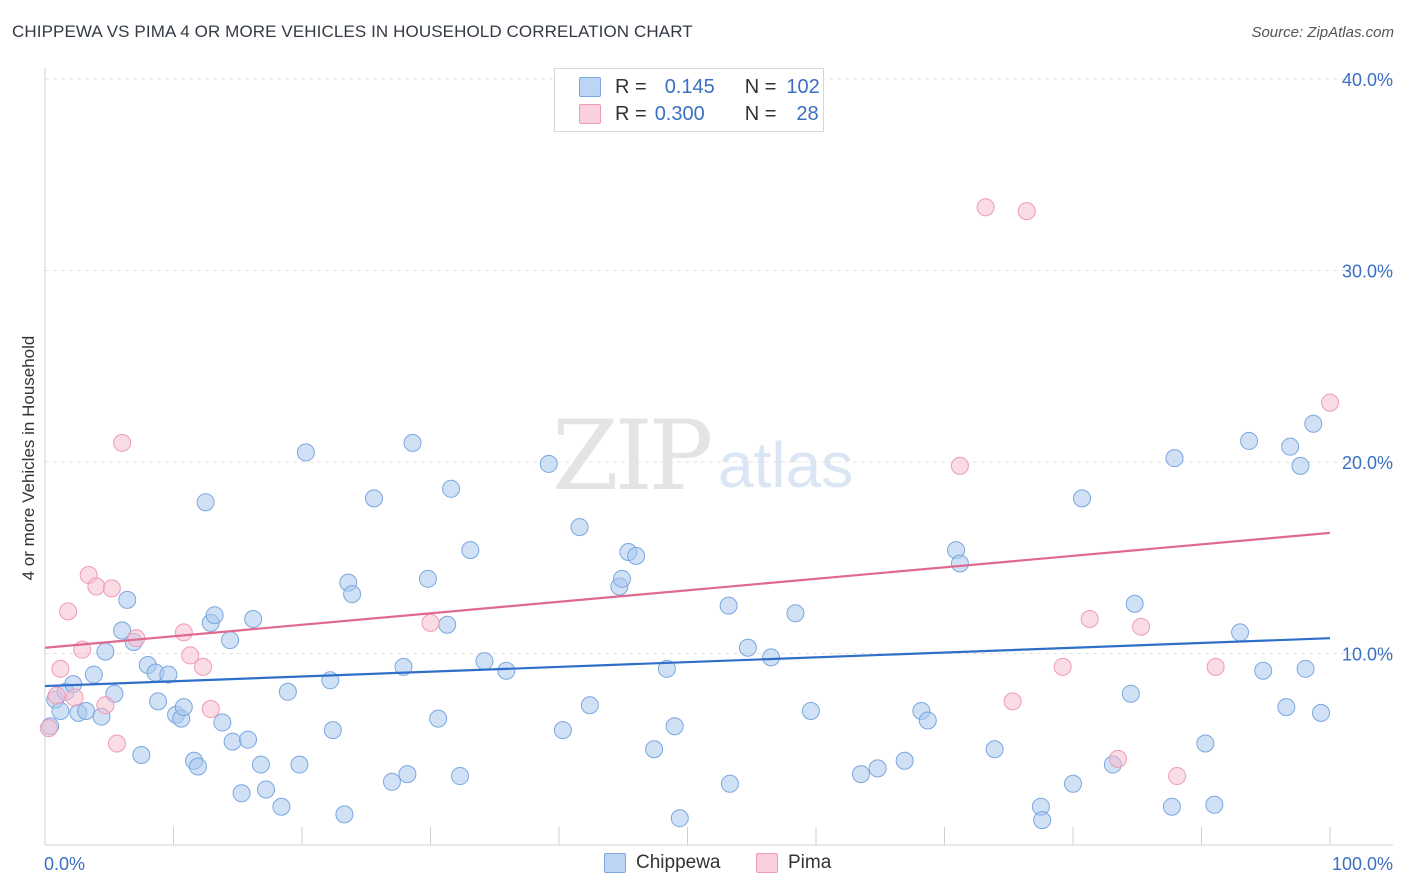 Image resolution: width=1406 pixels, height=892 pixels. I want to click on legend-row-pima: R = 0.300 N = 28, so click(699, 114).